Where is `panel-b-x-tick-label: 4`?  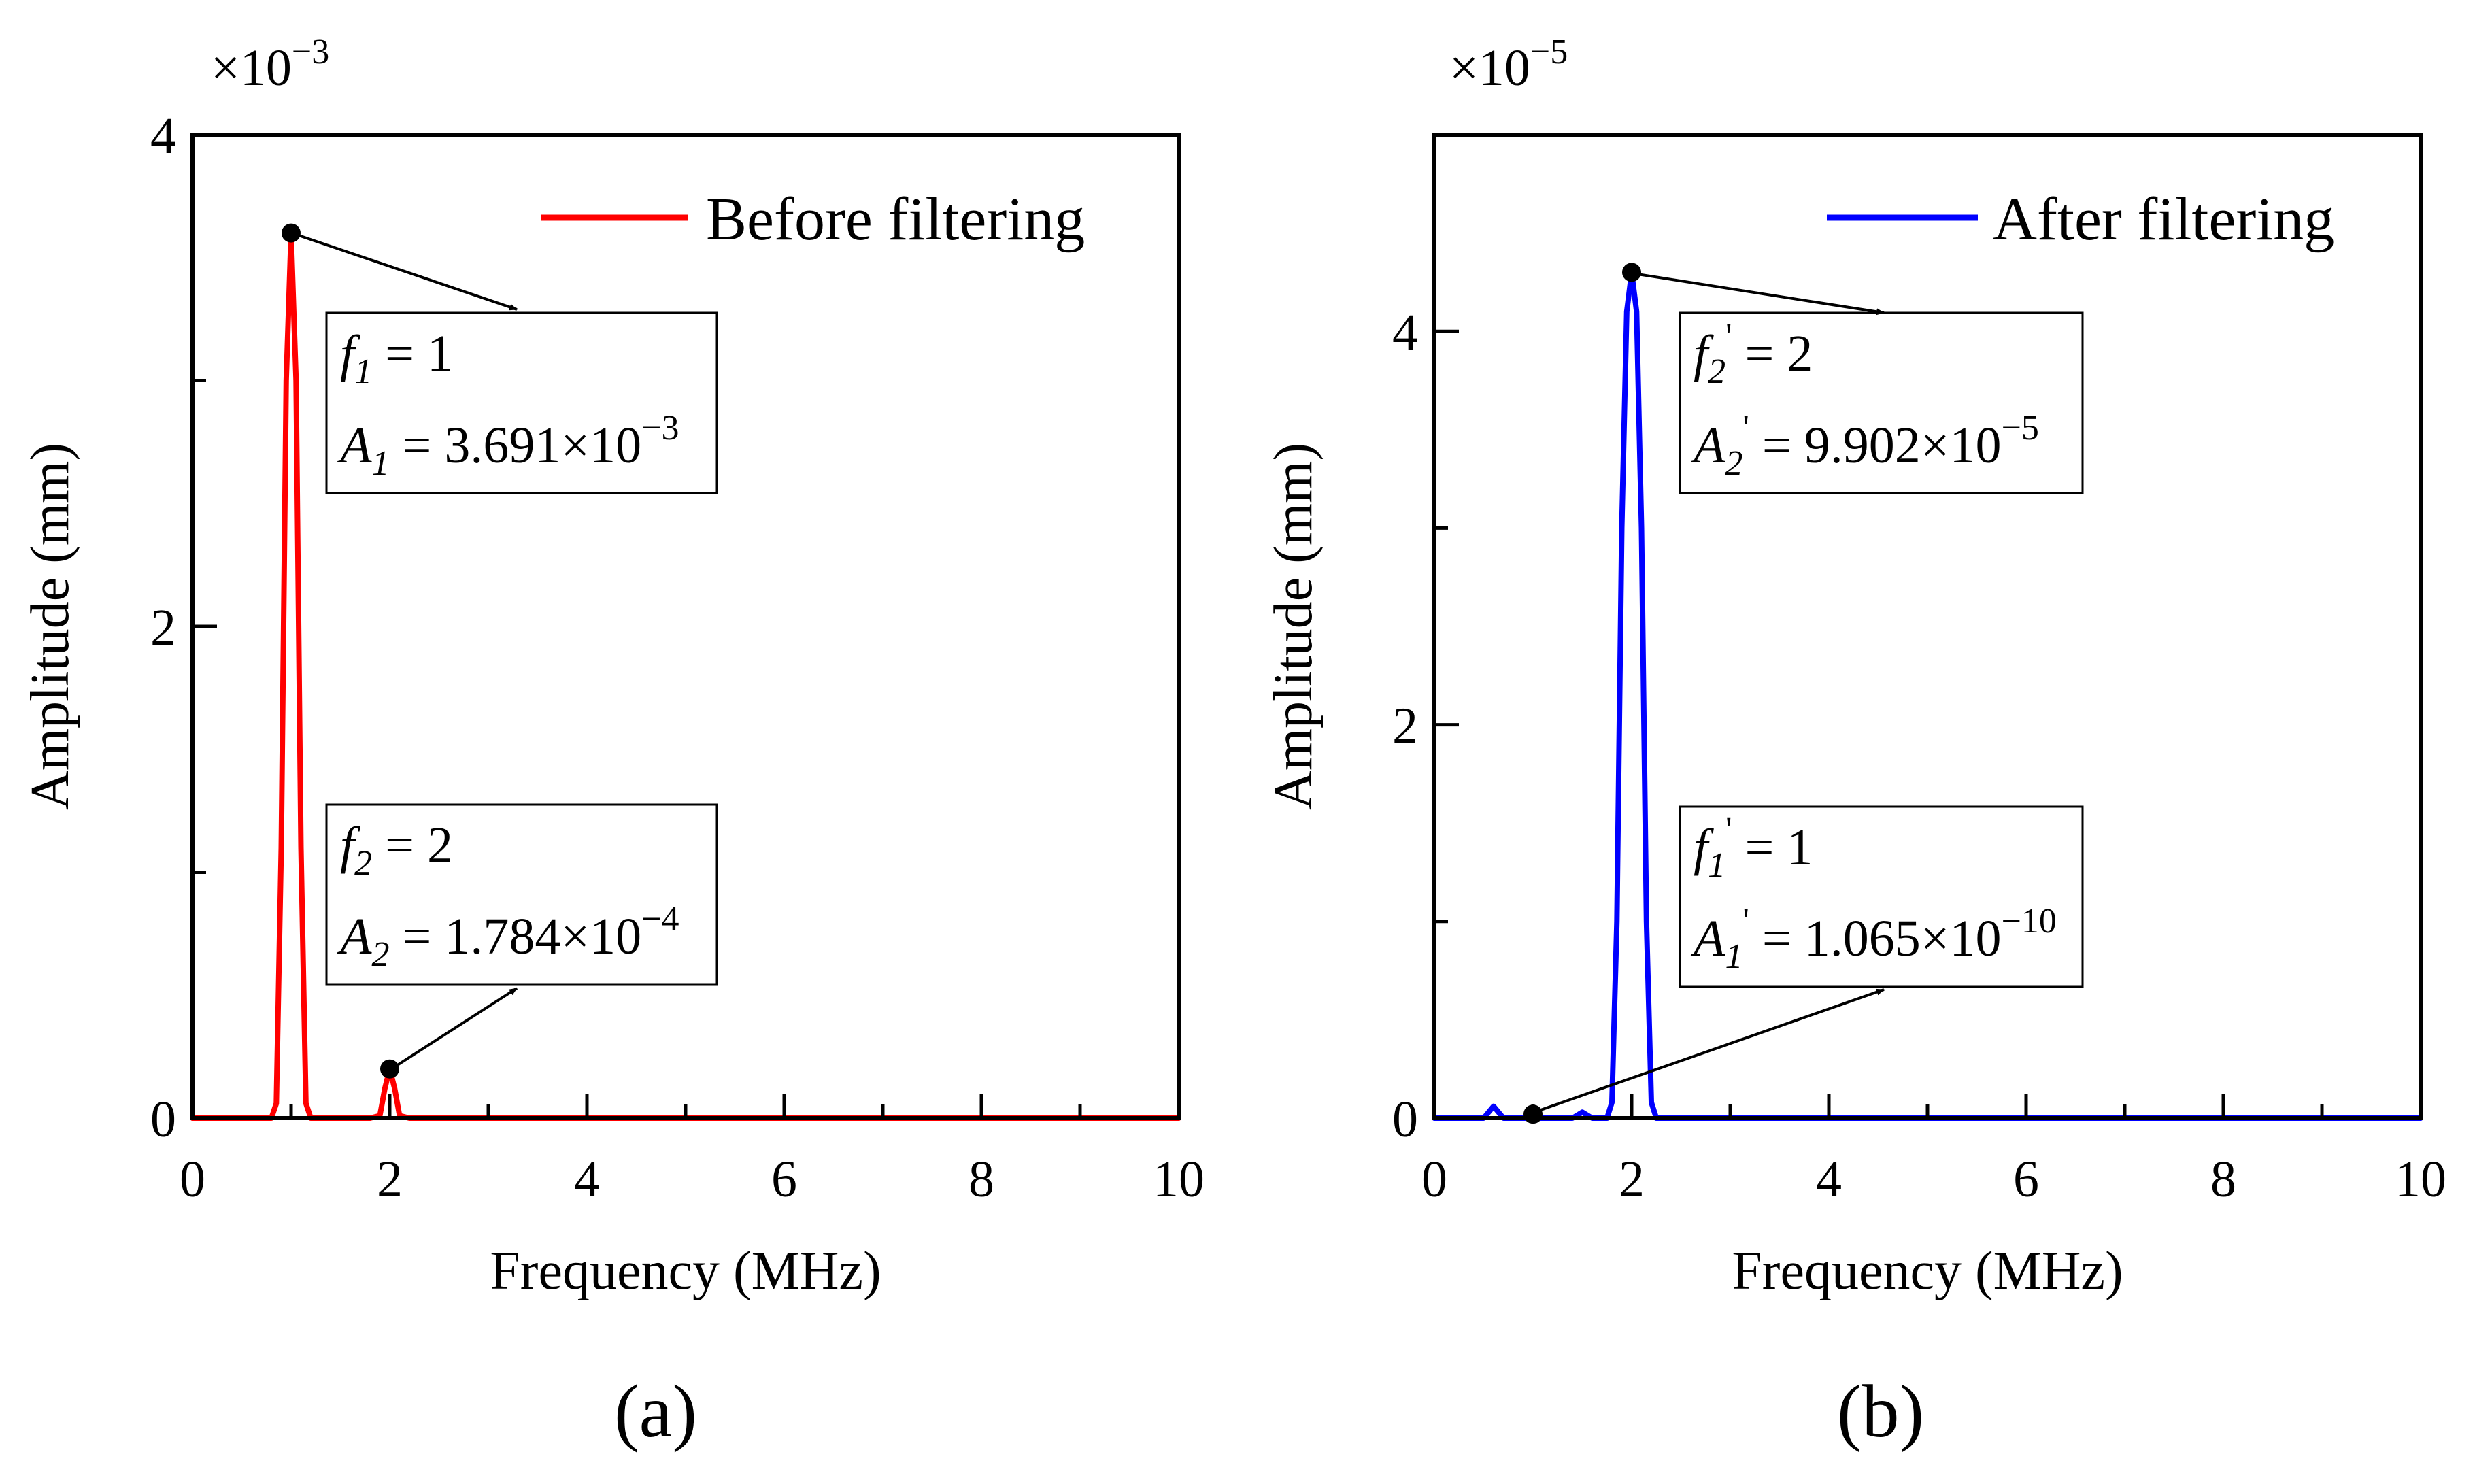
panel-b-x-tick-label: 4 is located at coordinates (1829, 1179).